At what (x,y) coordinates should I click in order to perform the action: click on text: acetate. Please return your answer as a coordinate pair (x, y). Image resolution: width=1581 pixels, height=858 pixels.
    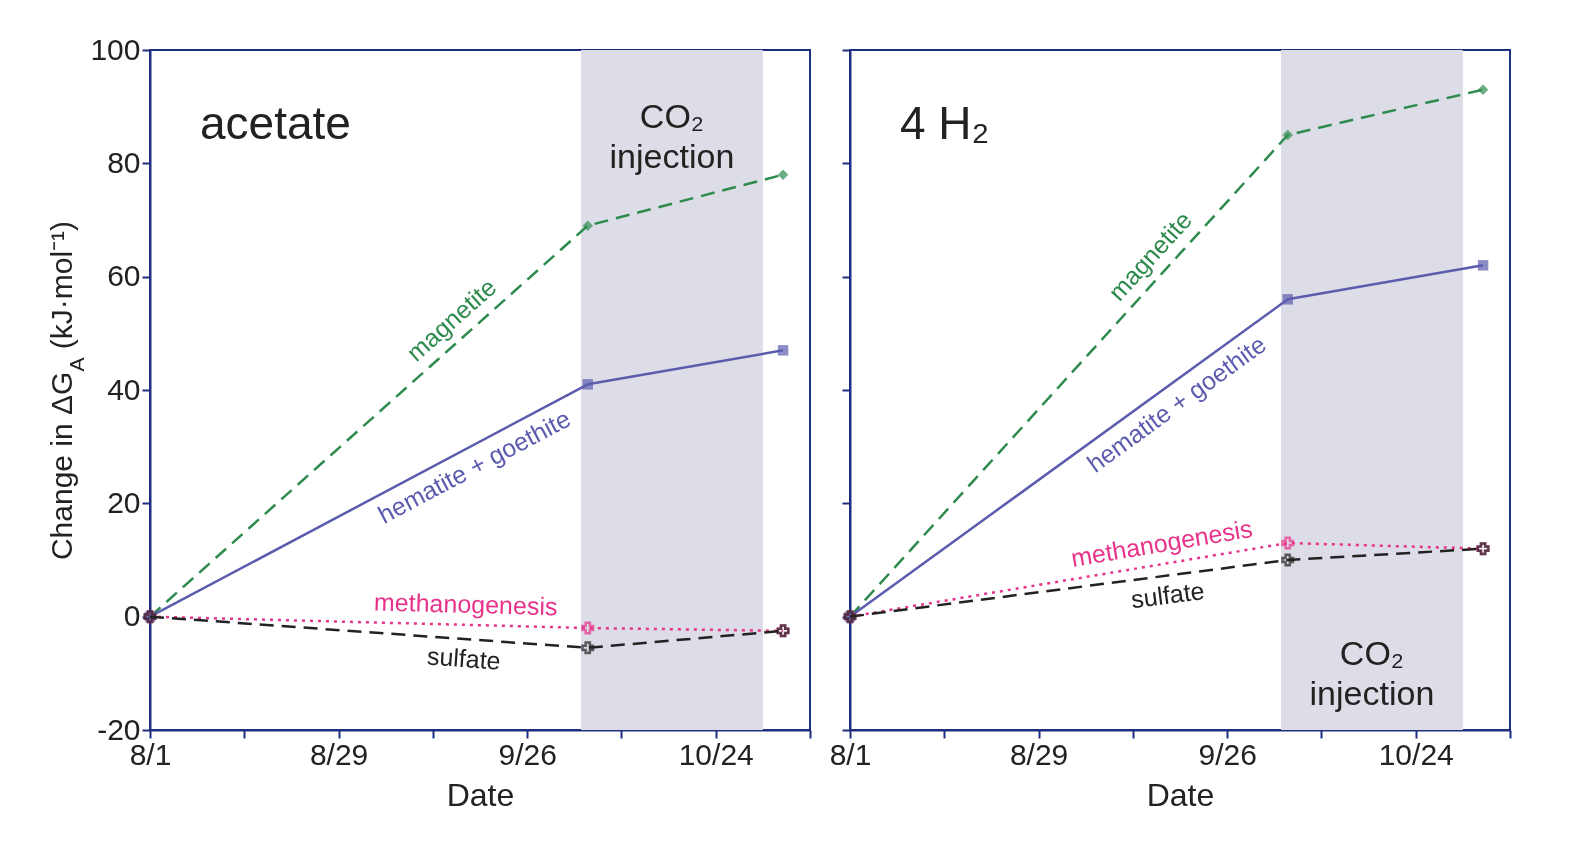
    Looking at the image, I should click on (275, 123).